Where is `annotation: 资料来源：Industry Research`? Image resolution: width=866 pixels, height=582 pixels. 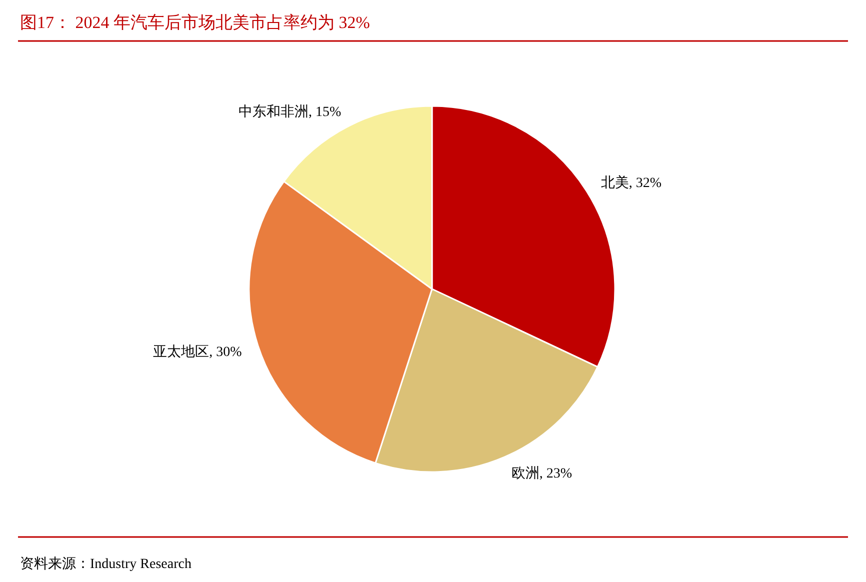
annotation: 资料来源：Industry Research is located at coordinates (106, 564).